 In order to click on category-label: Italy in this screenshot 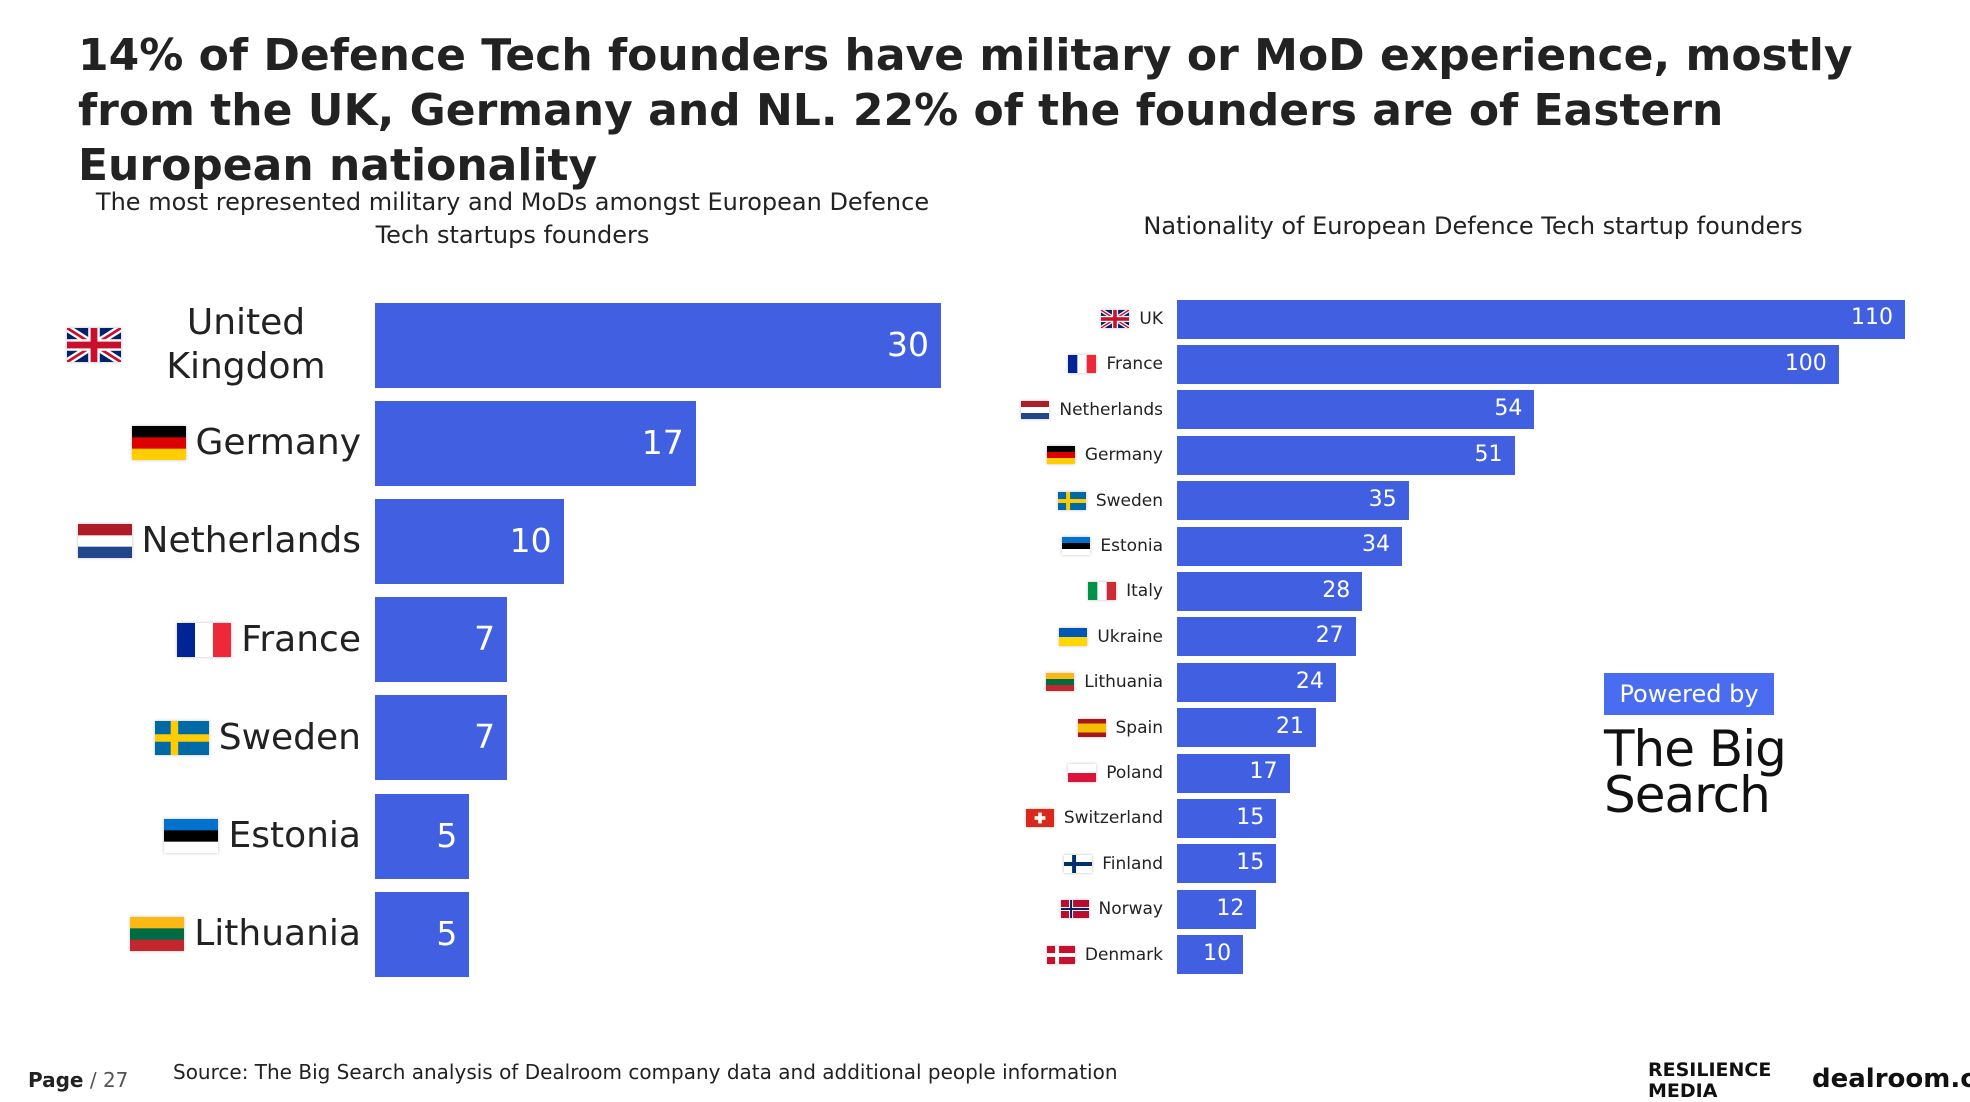, I will do `click(1125, 591)`.